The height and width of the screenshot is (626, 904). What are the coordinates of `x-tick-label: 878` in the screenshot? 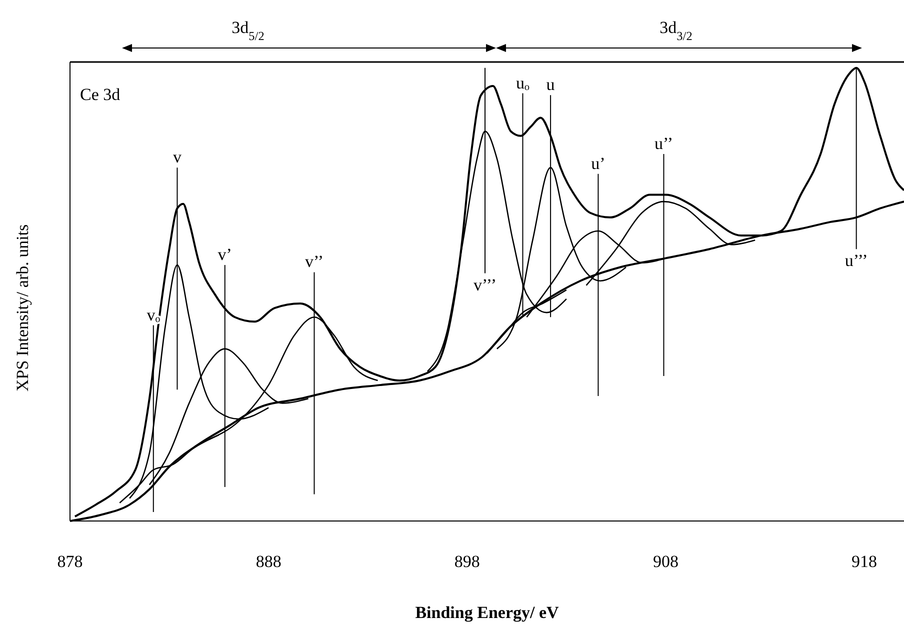 It's located at (70, 562).